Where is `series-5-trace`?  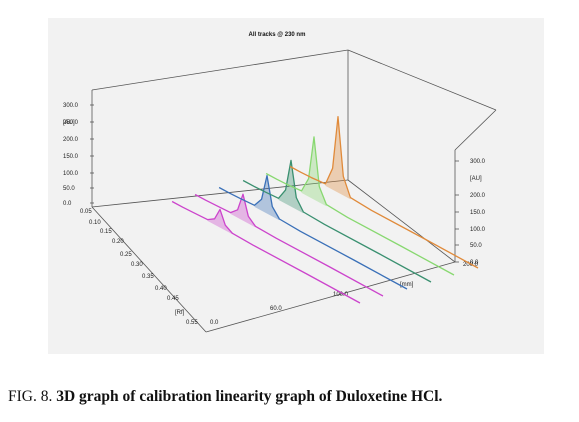 series-5-trace is located at coordinates (360, 206).